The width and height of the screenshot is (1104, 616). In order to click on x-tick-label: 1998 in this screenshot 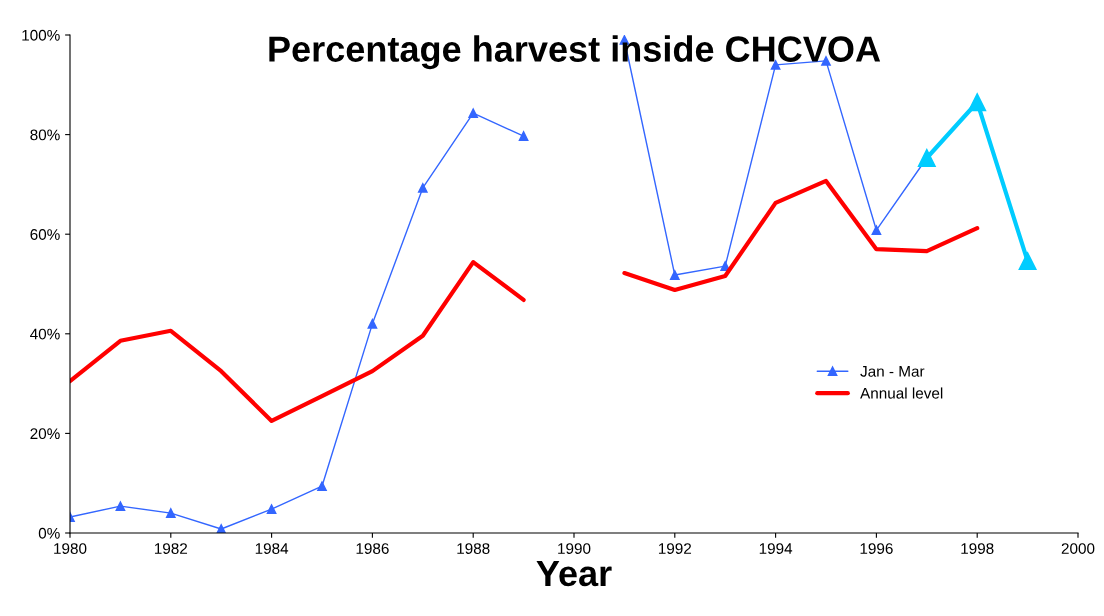, I will do `click(977, 548)`.